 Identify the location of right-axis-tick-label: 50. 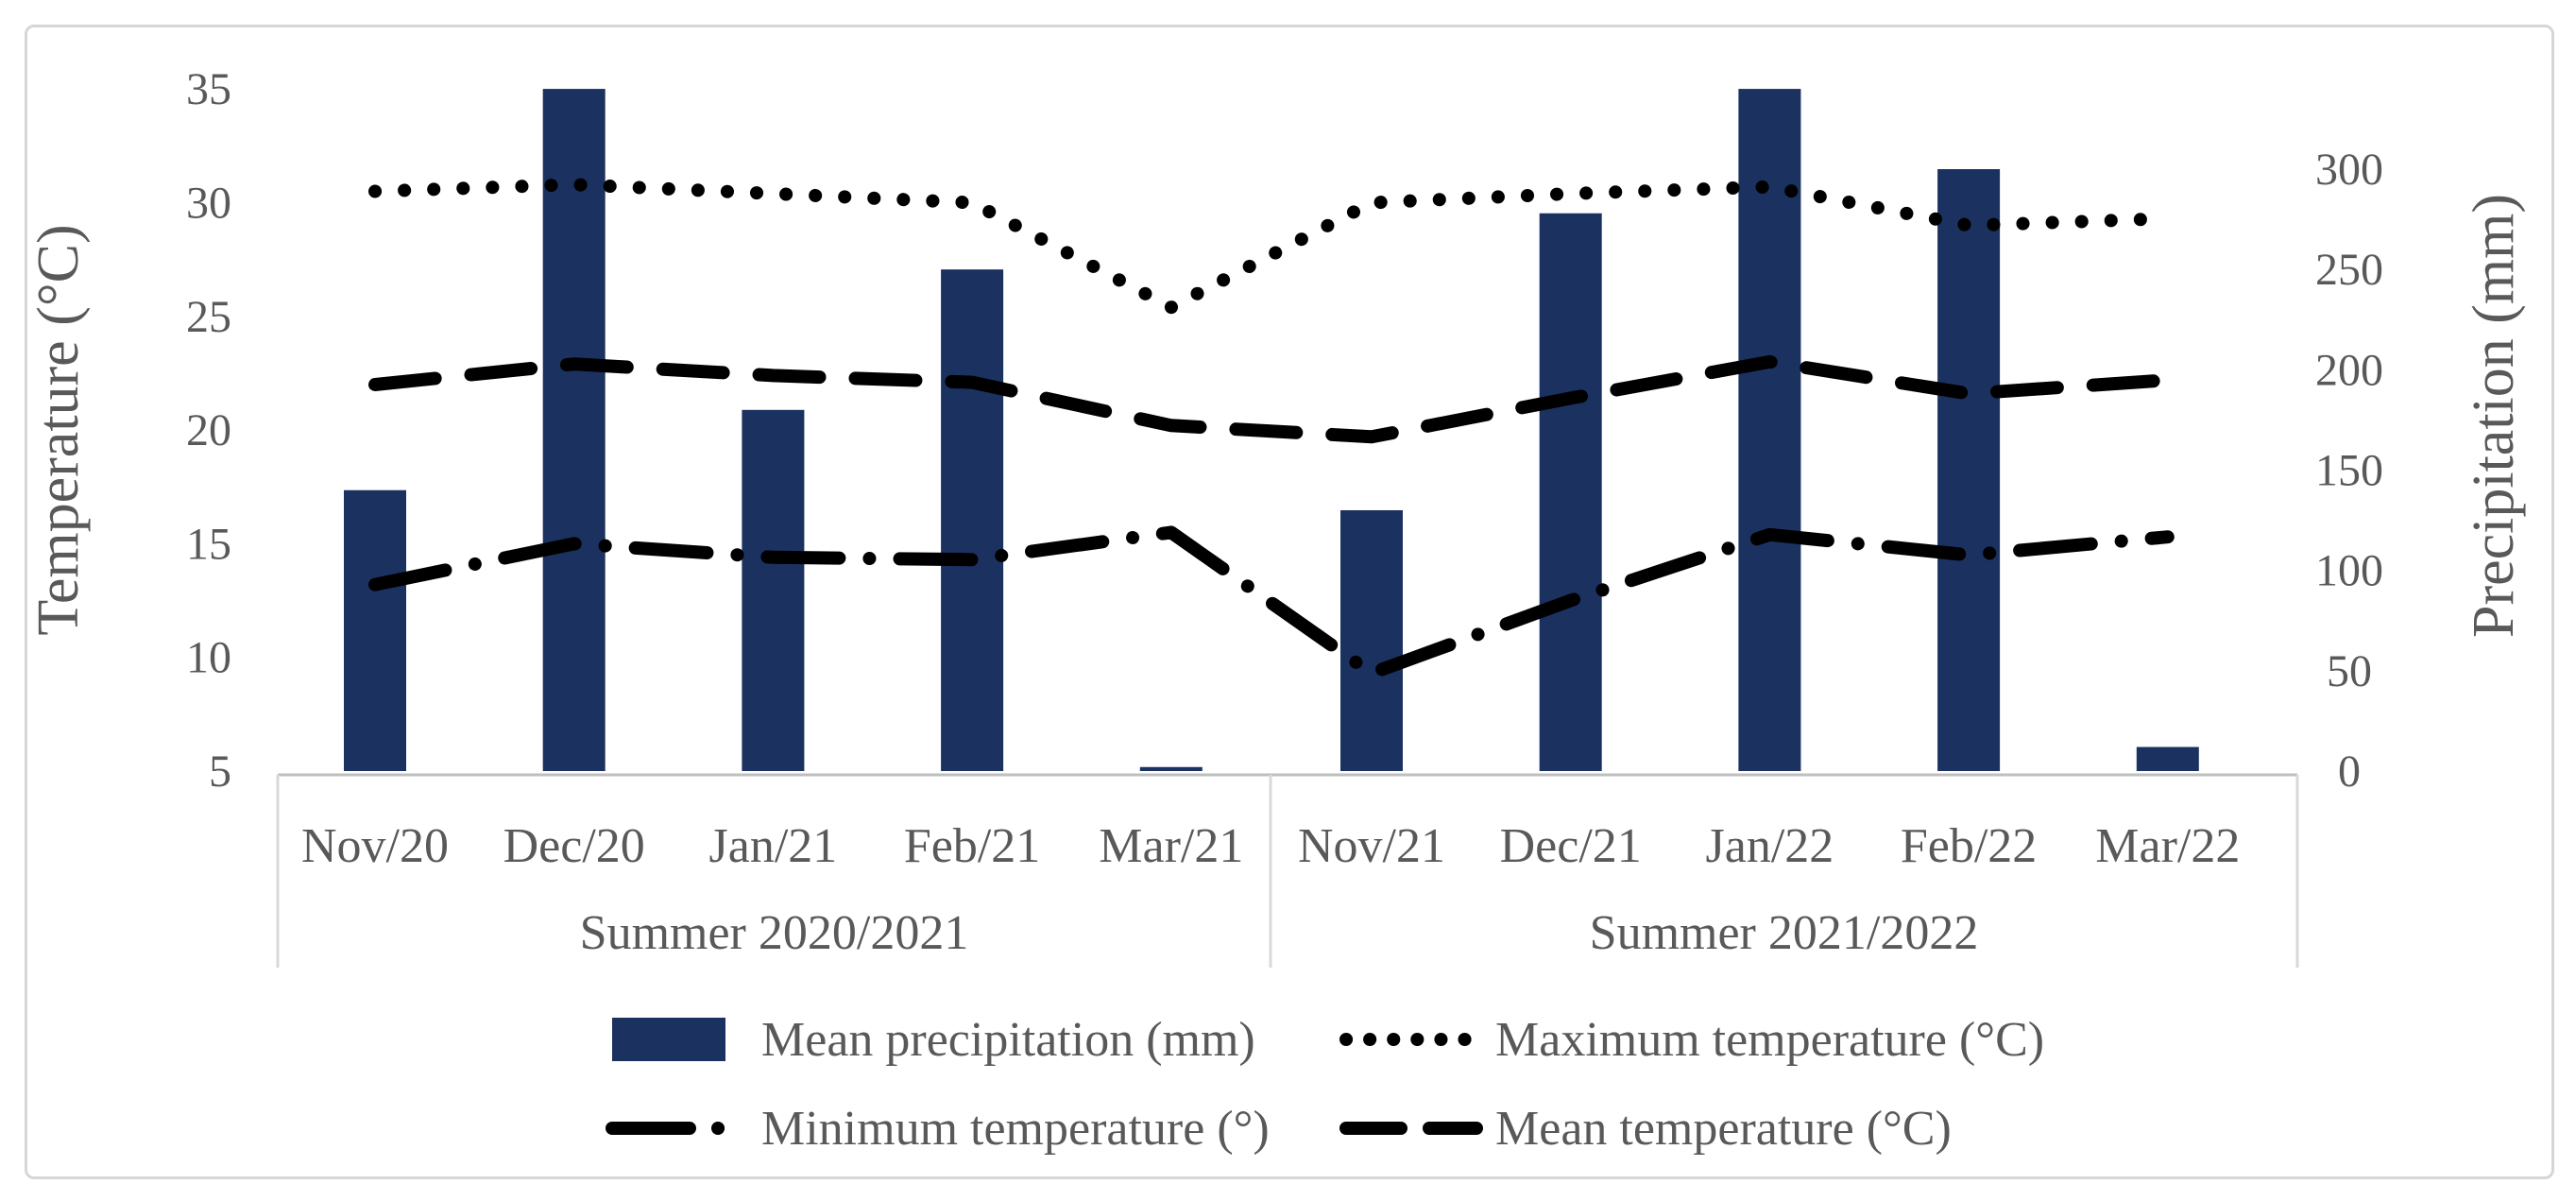
(2349, 671).